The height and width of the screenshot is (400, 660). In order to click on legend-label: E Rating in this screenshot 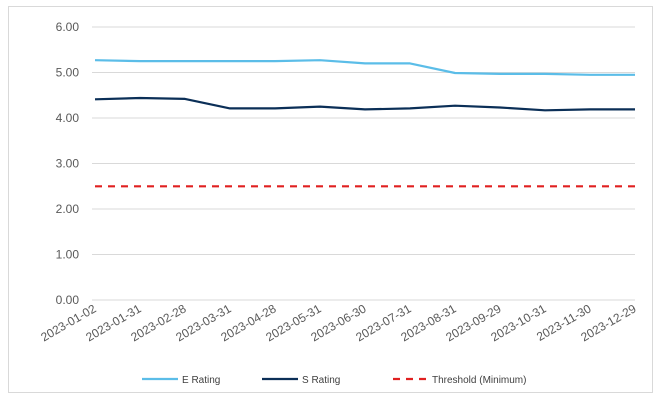, I will do `click(201, 380)`.